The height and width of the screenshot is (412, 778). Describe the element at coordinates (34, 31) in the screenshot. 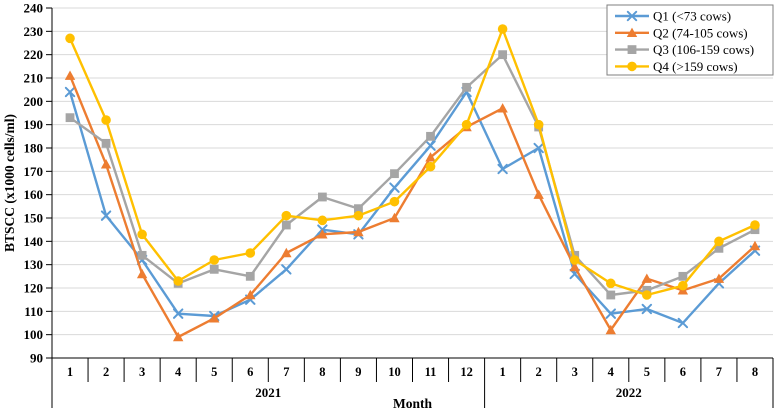

I see `y-tick-label: 230` at that location.